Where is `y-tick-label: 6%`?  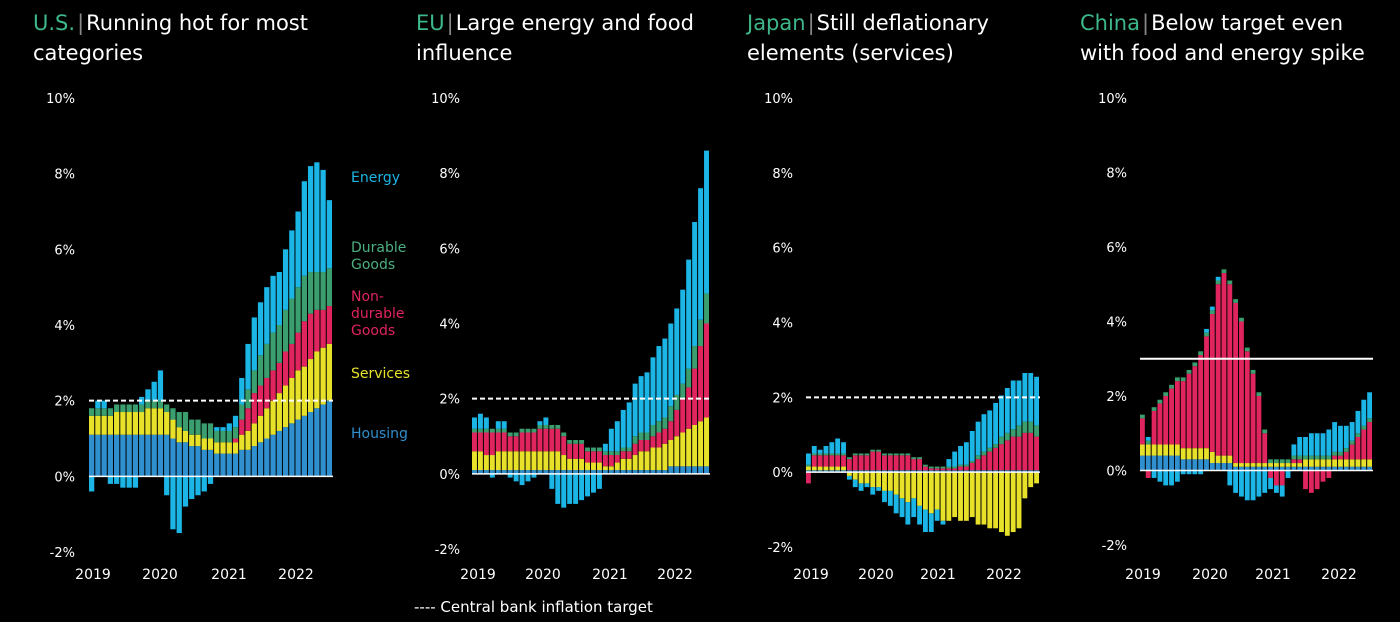 y-tick-label: 6% is located at coordinates (1116, 248).